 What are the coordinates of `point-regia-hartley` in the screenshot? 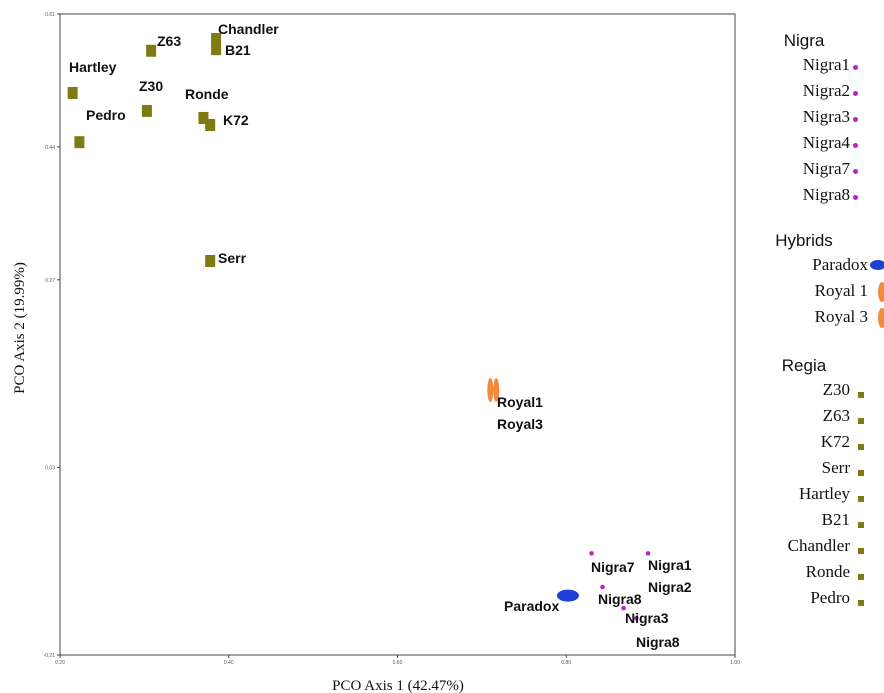 It's located at (72, 92).